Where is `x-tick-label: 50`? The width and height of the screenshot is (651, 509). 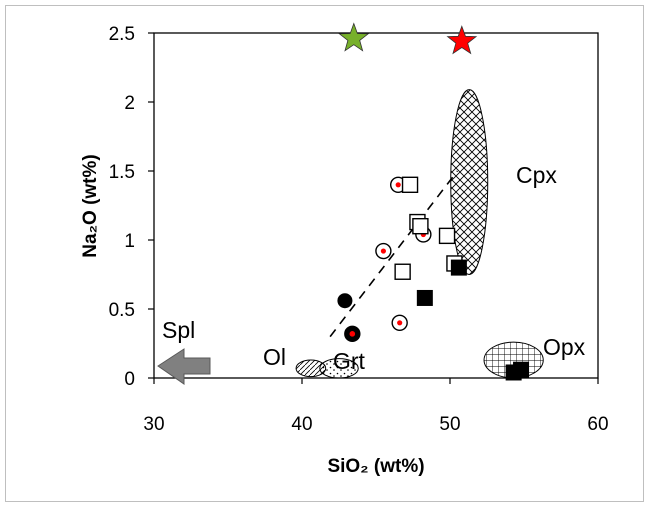 x-tick-label: 50 is located at coordinates (449, 424).